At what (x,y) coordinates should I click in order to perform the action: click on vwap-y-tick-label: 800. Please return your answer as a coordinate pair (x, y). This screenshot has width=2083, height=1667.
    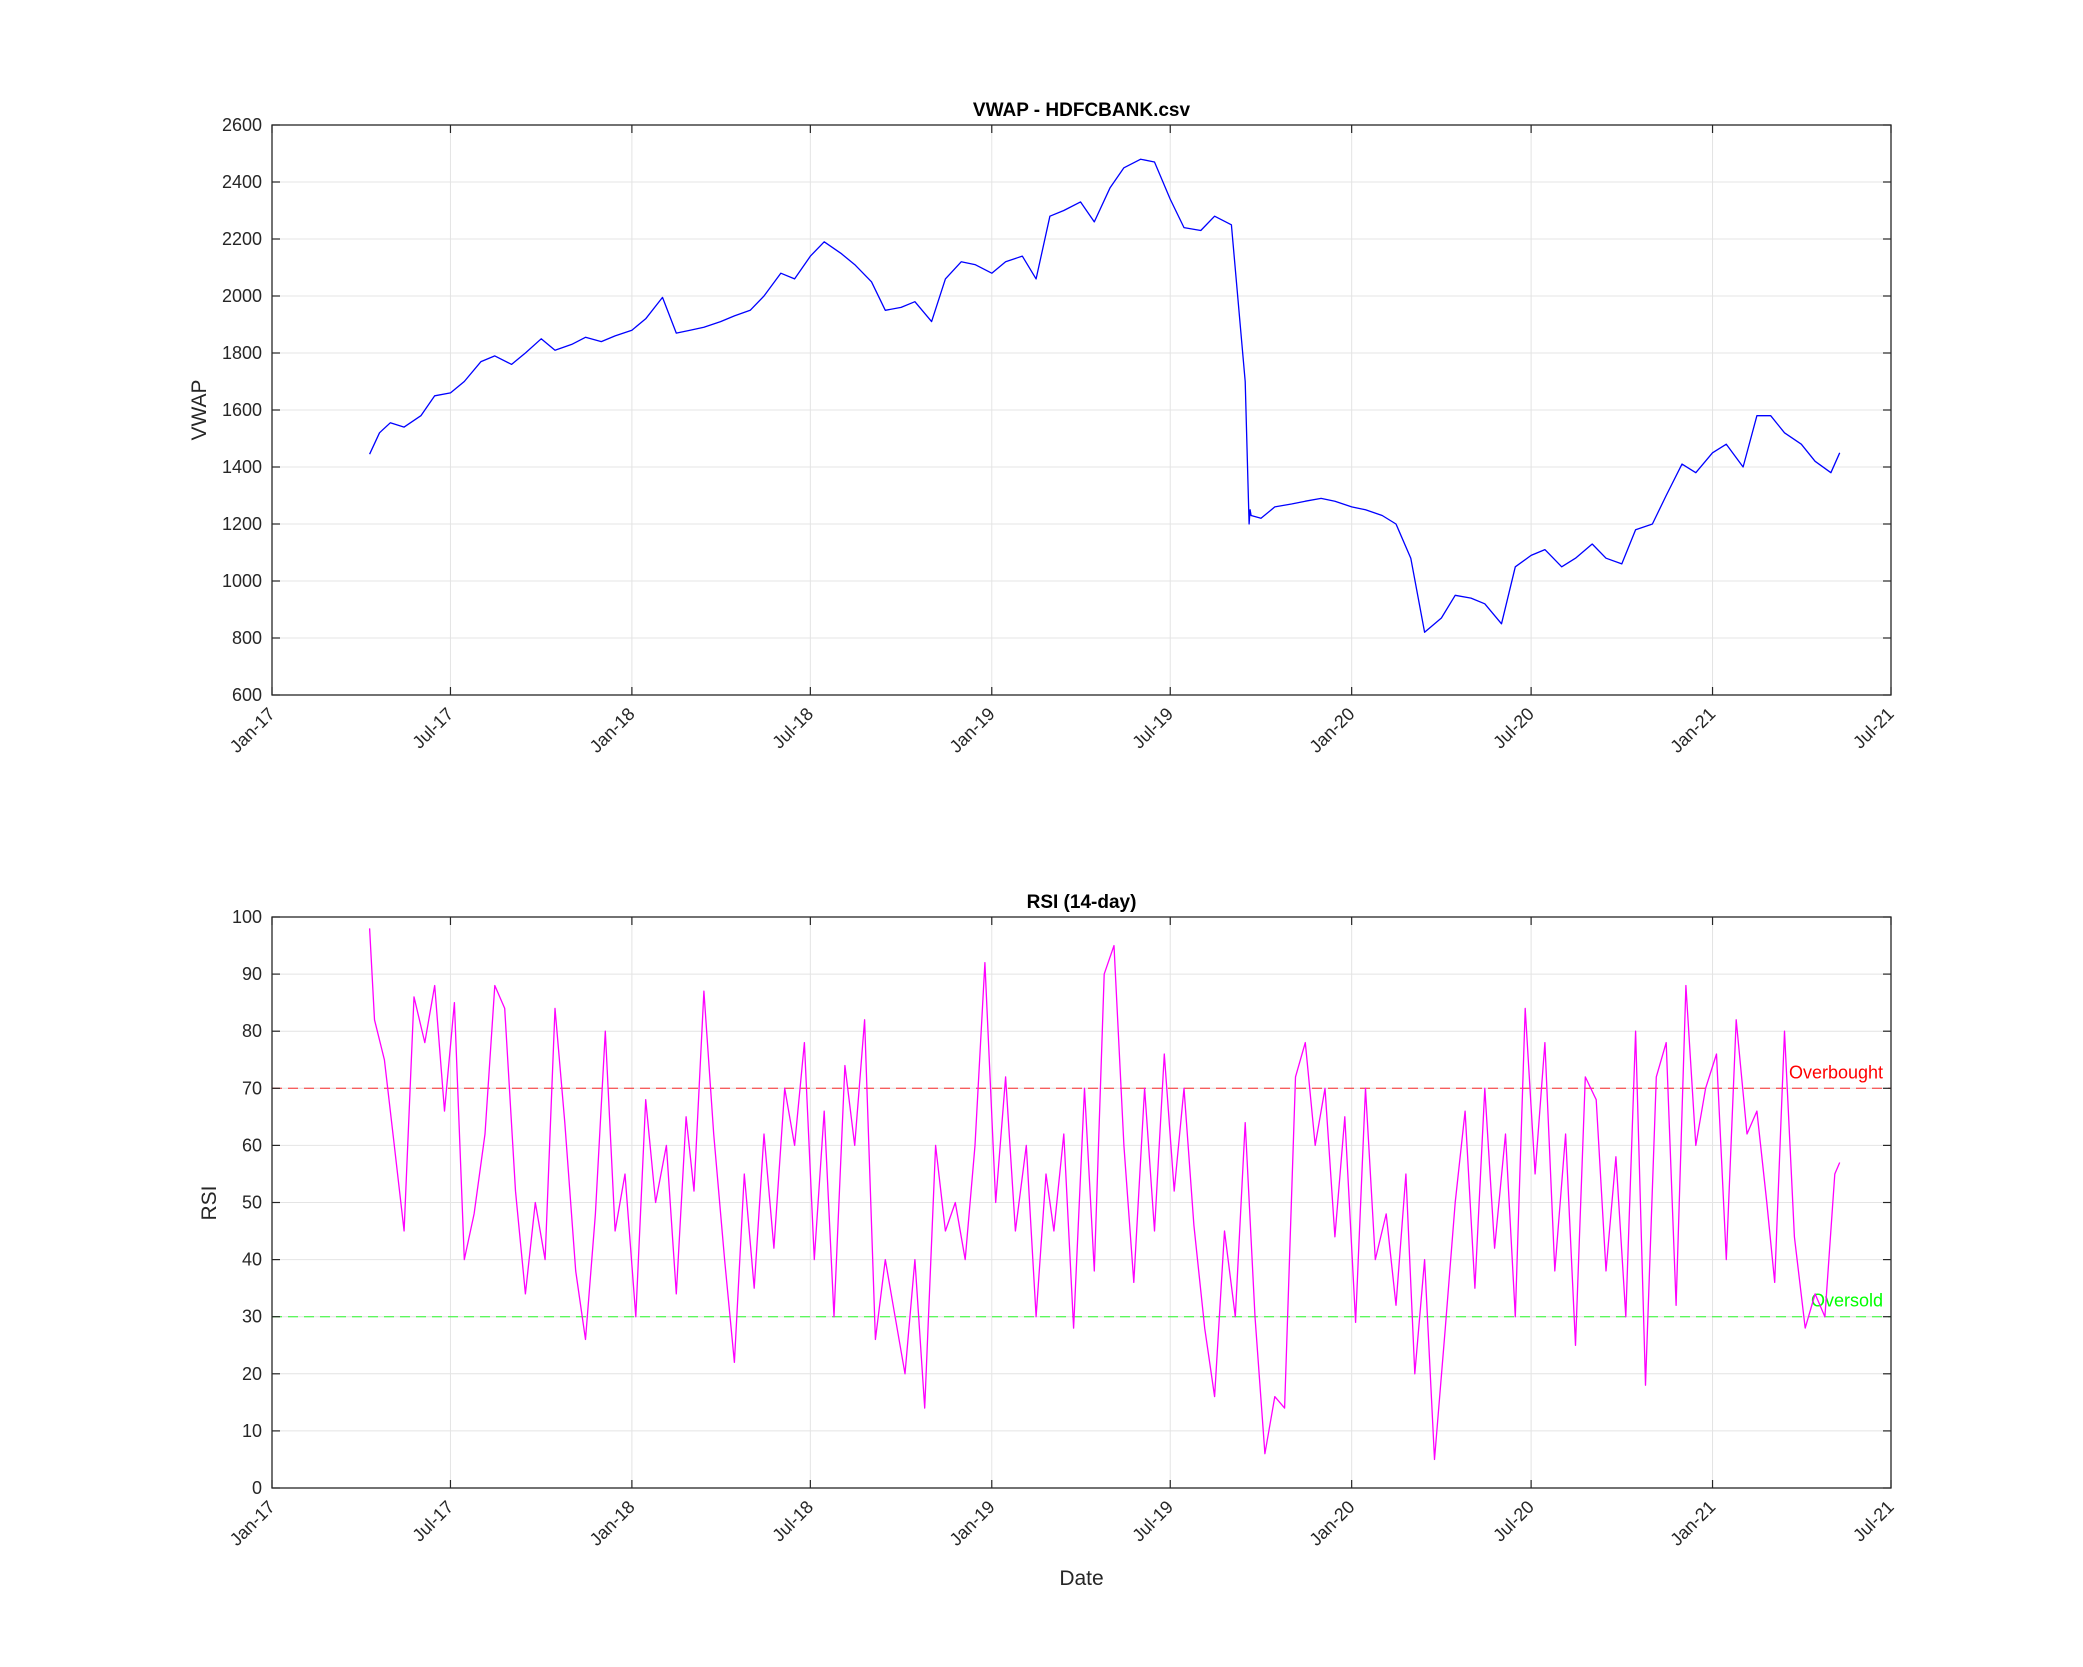
    Looking at the image, I should click on (247, 638).